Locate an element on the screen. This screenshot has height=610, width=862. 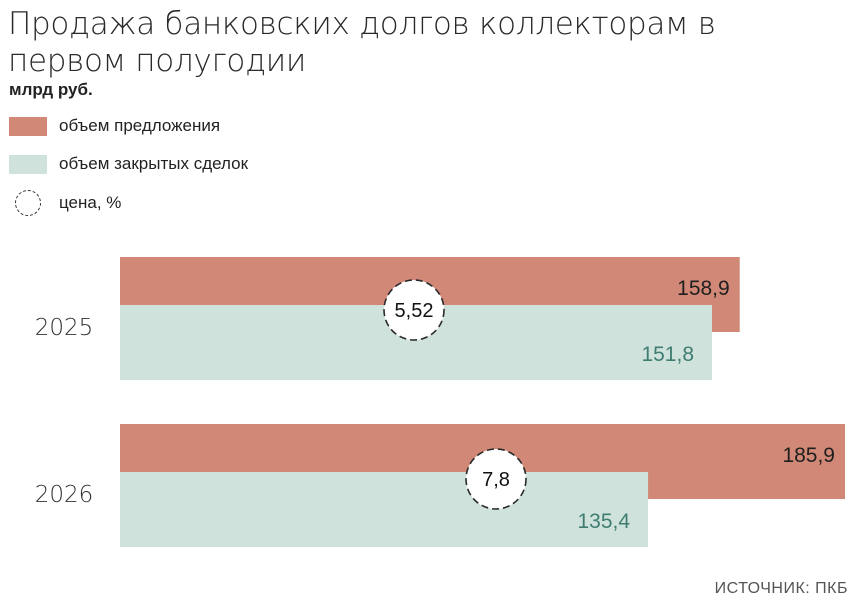
price-label-2026: 7,8 is located at coordinates (496, 480).